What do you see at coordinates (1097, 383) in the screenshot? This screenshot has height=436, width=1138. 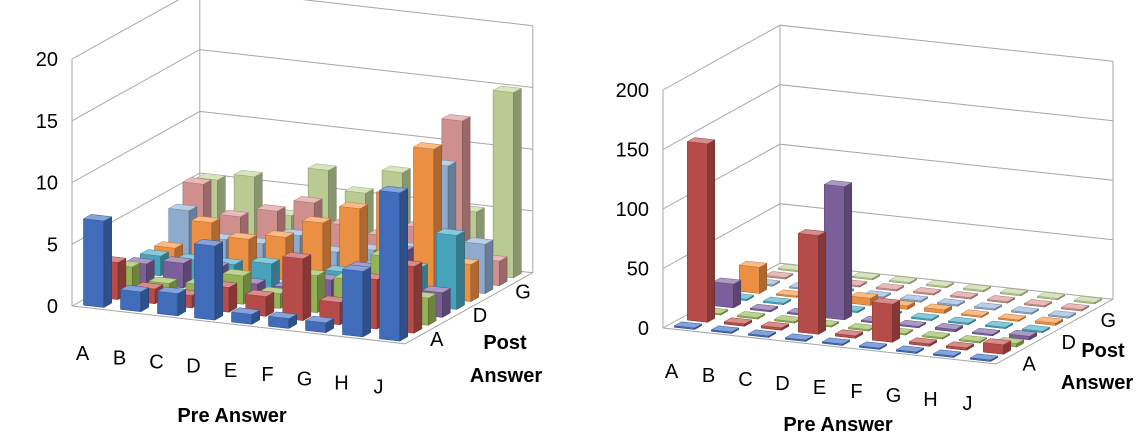 I see `z-axis-title-line2: Answer` at bounding box center [1097, 383].